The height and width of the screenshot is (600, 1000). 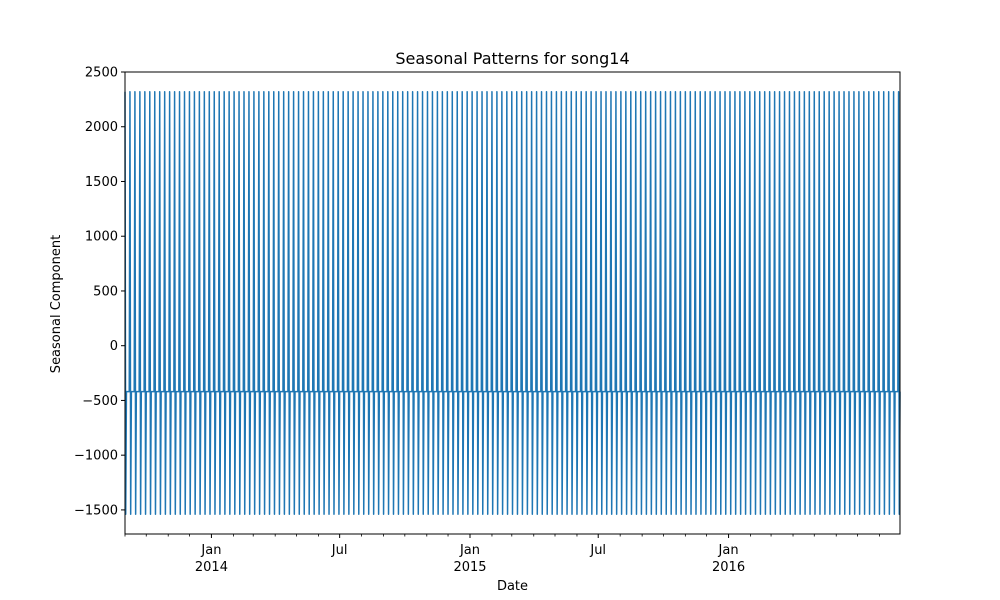 I want to click on x-tick-year-label: 2014, so click(x=211, y=567).